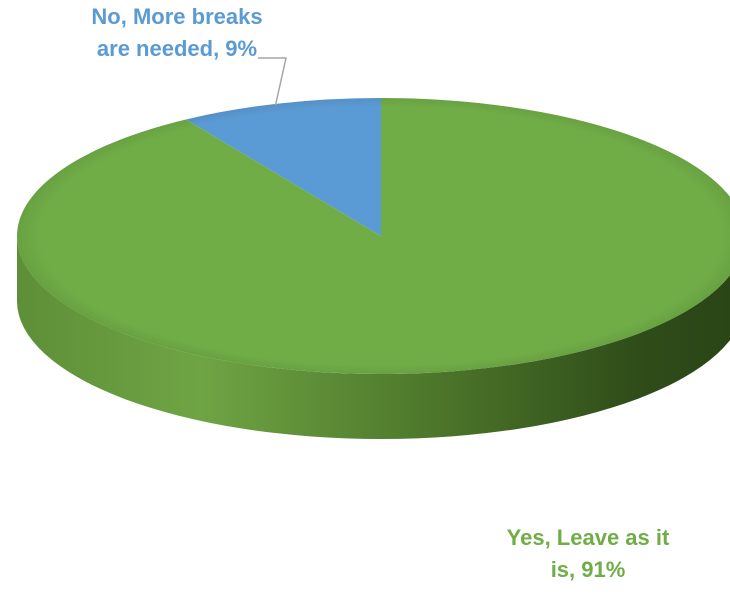 The height and width of the screenshot is (594, 730). I want to click on data-label-text: Yes, Leave as it is, 91%, so click(588, 553).